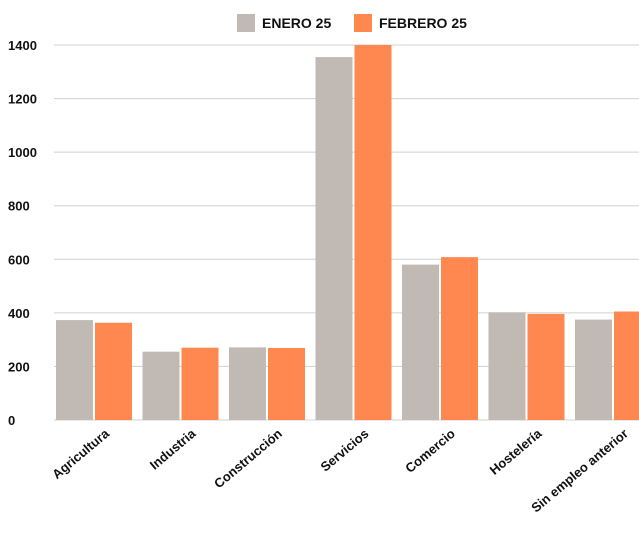  What do you see at coordinates (344, 450) in the screenshot?
I see `x-category-label: Servicios` at bounding box center [344, 450].